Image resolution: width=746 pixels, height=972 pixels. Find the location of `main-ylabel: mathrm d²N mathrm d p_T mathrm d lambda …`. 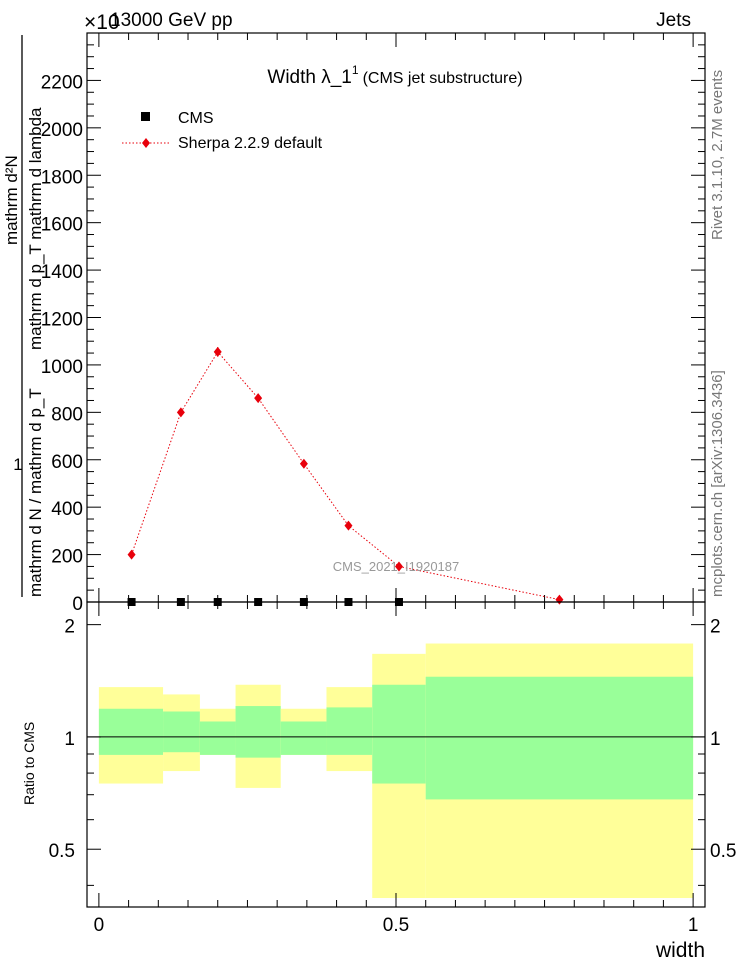

main-ylabel: mathrm d²N mathrm d p_T mathrm d lambda … is located at coordinates (23, 316).